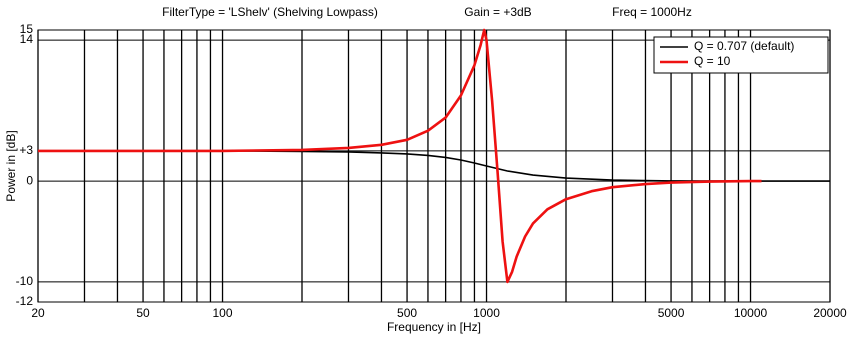 Image resolution: width=854 pixels, height=345 pixels. Describe the element at coordinates (270, 12) in the screenshot. I see `chart-title: FilterType = 'LShelv' (Shelving Lowpass)` at that location.